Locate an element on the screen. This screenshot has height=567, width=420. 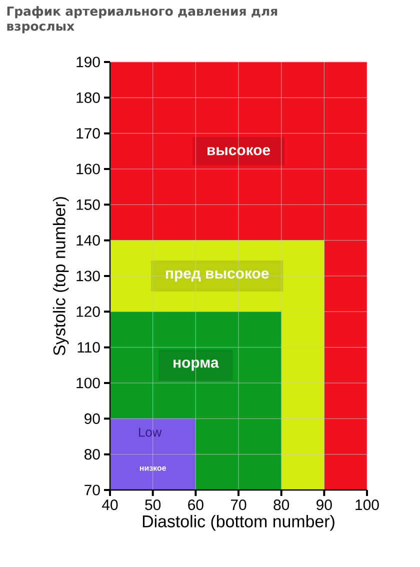
y-tick-label: 120 is located at coordinates (88, 311).